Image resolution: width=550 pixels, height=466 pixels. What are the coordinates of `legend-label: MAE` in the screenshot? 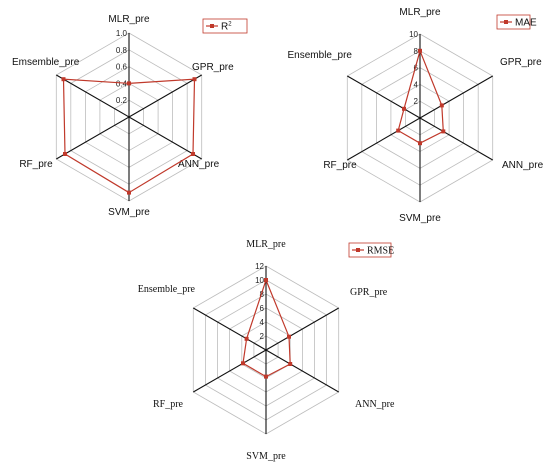 It's located at (526, 23).